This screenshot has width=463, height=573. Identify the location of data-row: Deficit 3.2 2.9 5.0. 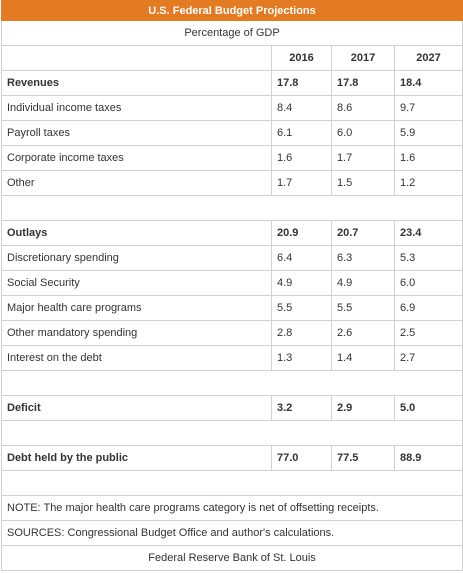
(232, 408).